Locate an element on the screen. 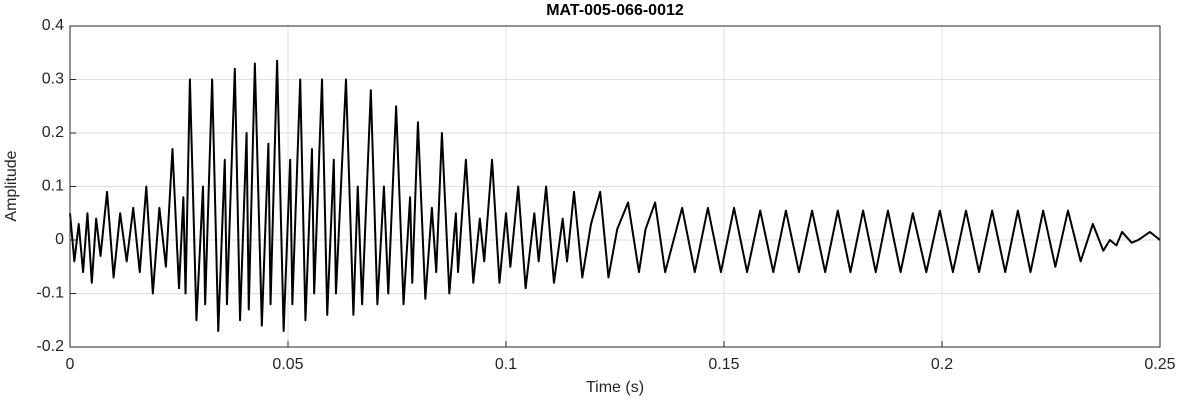 The width and height of the screenshot is (1182, 404). y-tick-label: 0.4 is located at coordinates (53, 25).